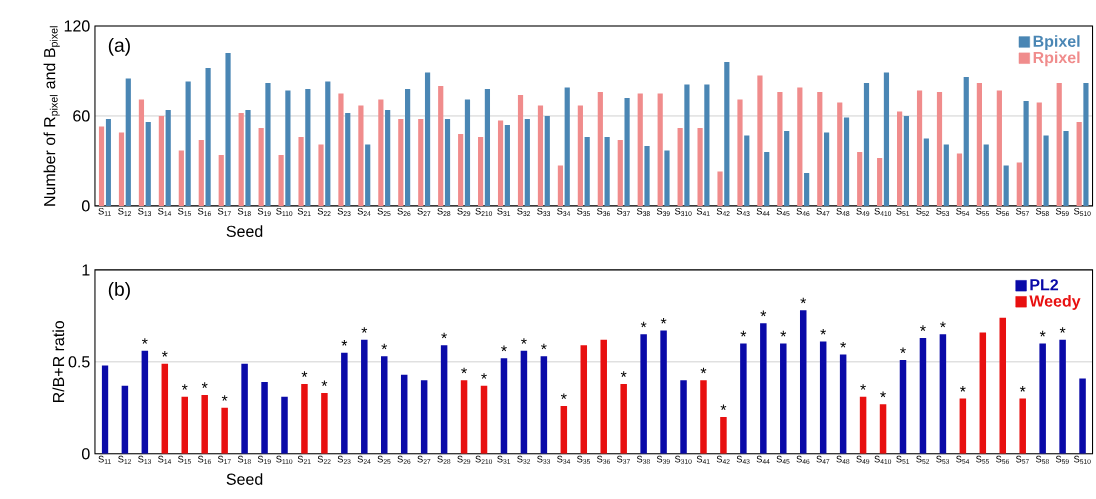 The image size is (1096, 499). Describe the element at coordinates (823, 459) in the screenshot. I see `x-tick-label: S$_{47}$` at that location.